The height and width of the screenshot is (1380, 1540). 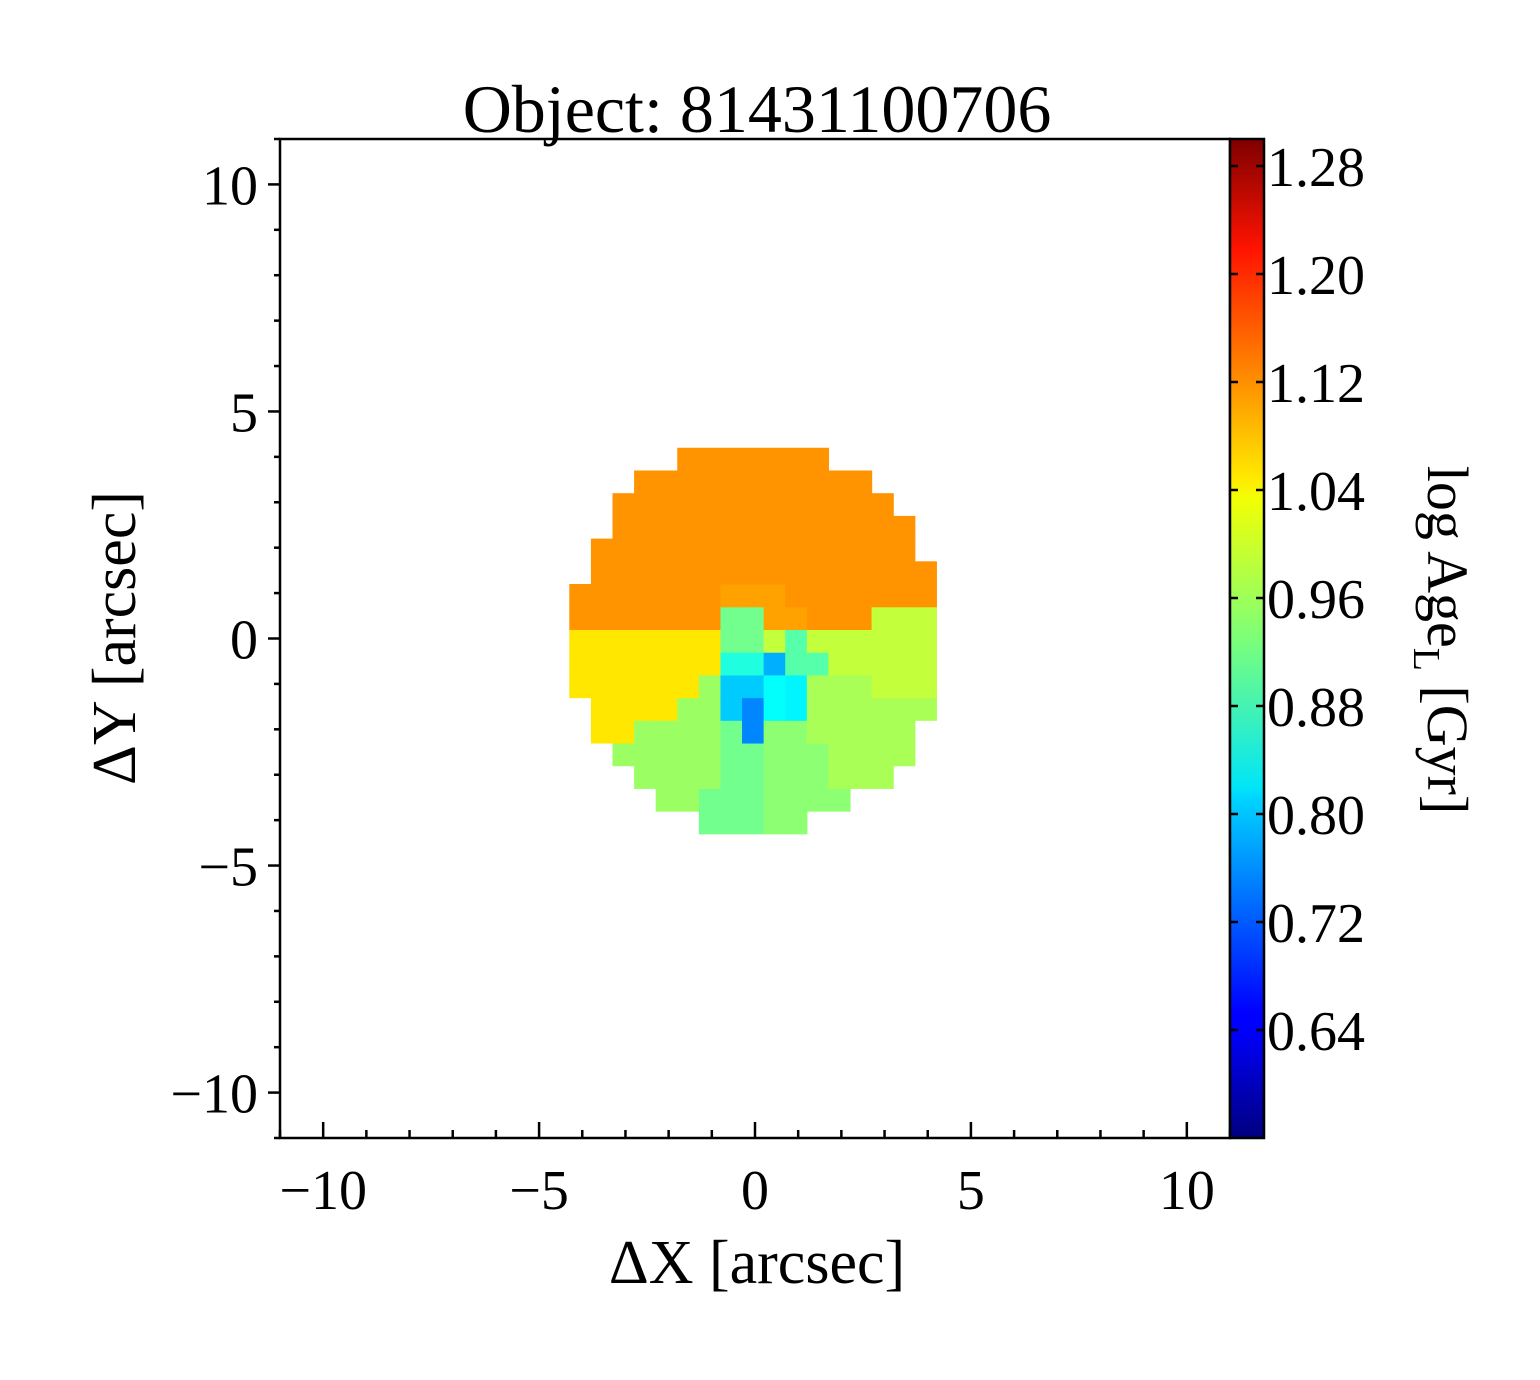 What do you see at coordinates (1247, 638) in the screenshot?
I see `colorbar-frame` at bounding box center [1247, 638].